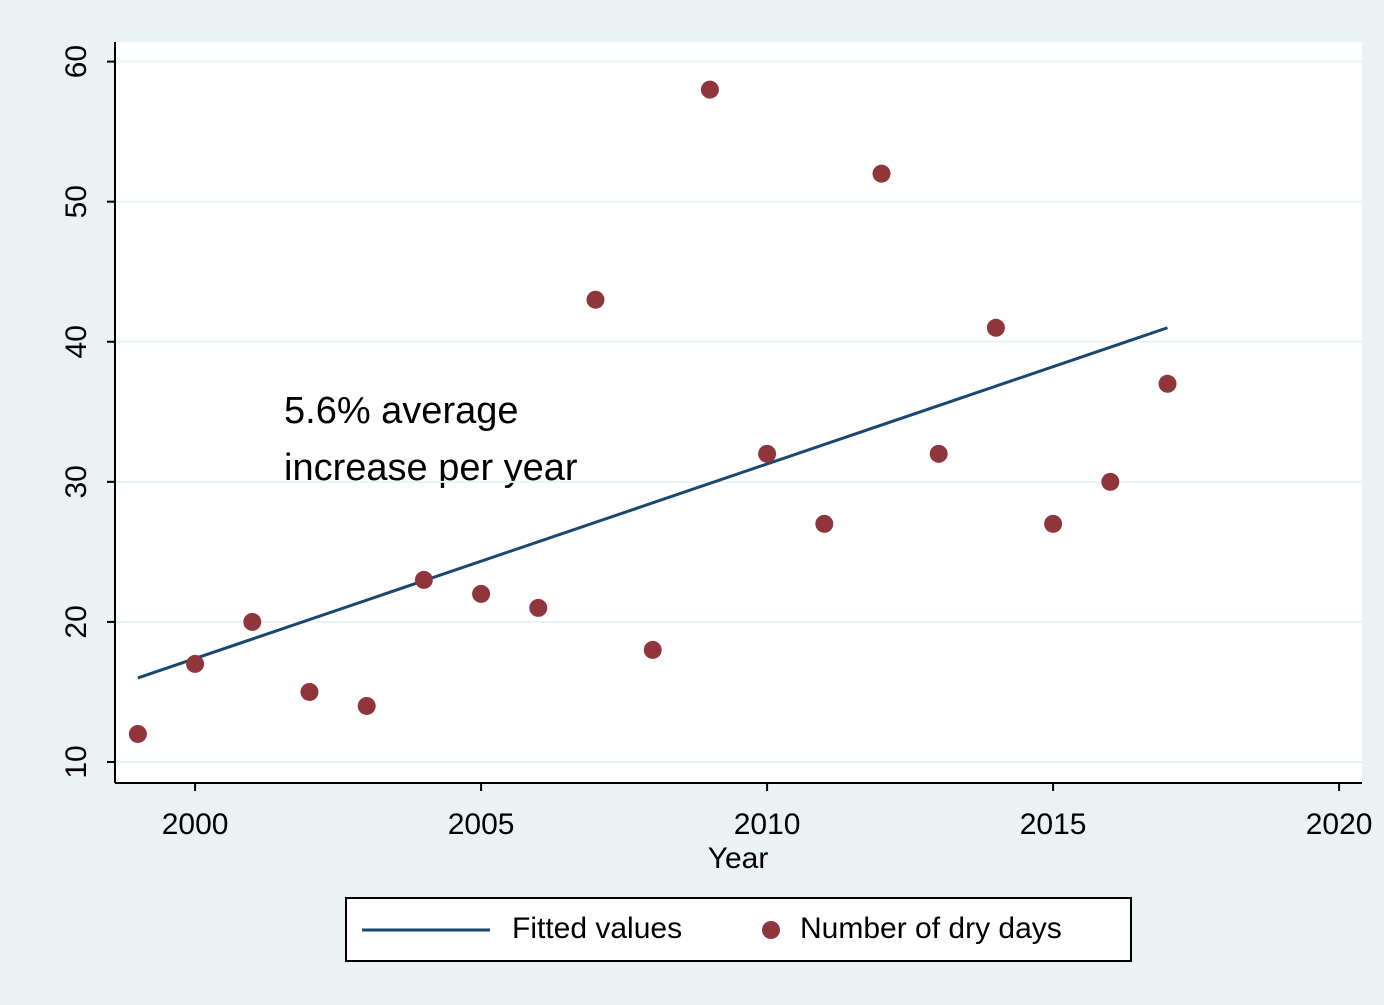  What do you see at coordinates (76, 61) in the screenshot?
I see `y-tick-label: 60` at bounding box center [76, 61].